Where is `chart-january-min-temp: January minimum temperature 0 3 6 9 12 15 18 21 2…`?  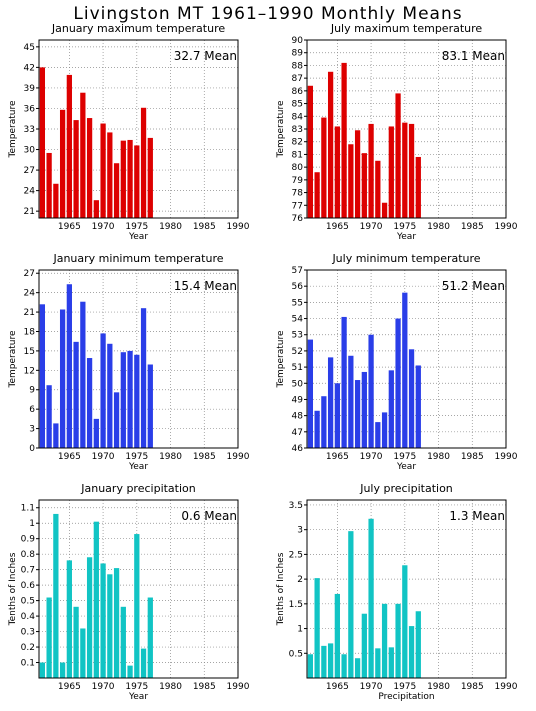
chart-january-min-temp: January minimum temperature 0 3 6 9 12 15 18 21 2… is located at coordinates (129, 362).